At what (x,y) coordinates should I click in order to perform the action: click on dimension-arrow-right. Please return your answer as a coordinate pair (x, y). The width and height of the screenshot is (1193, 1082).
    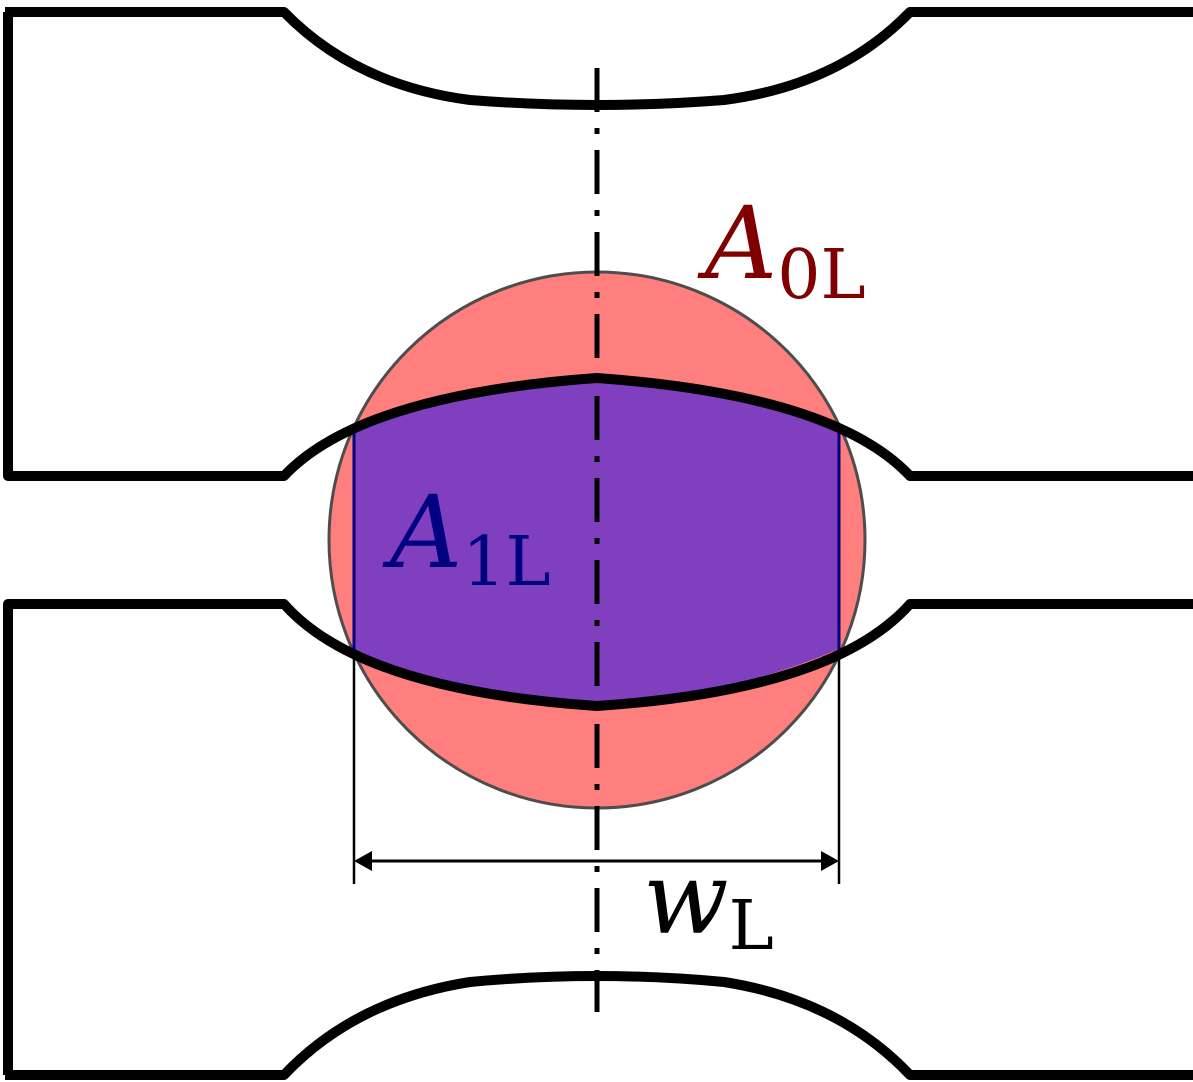
    Looking at the image, I should click on (830, 861).